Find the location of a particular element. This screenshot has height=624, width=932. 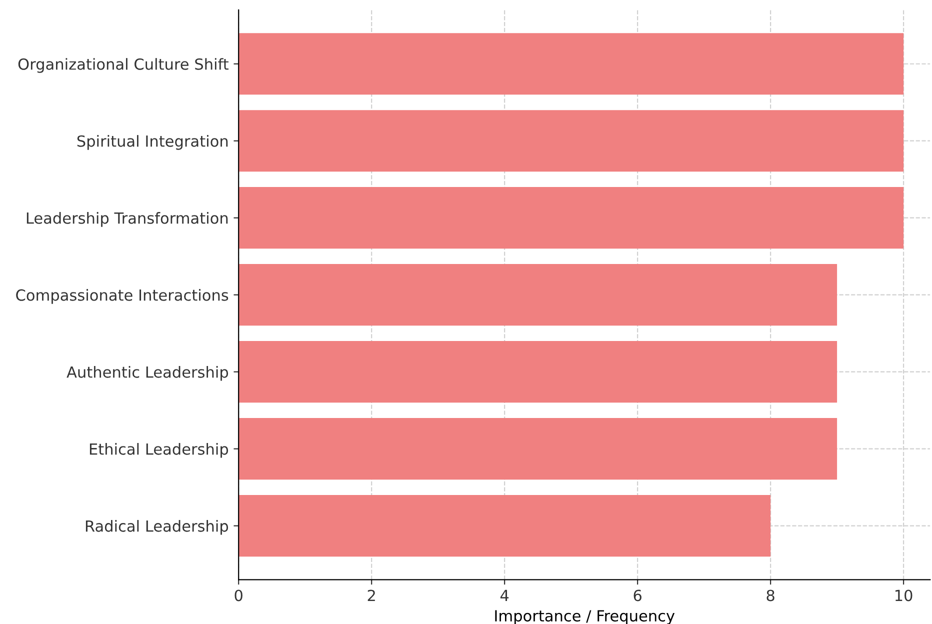

x-tick-label: 4 is located at coordinates (504, 596).